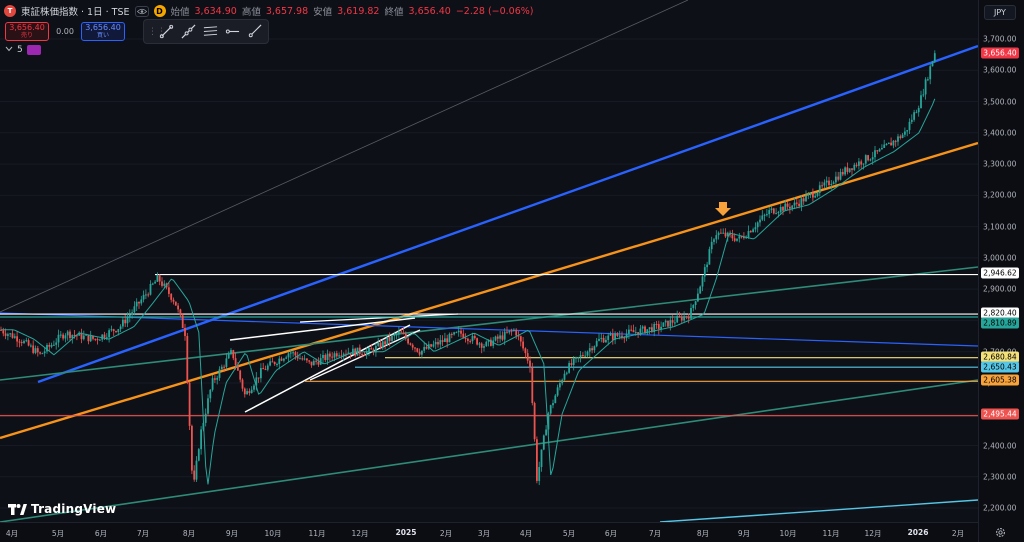  Describe the element at coordinates (210, 31) in the screenshot. I see `parallel-channel-icon` at that location.